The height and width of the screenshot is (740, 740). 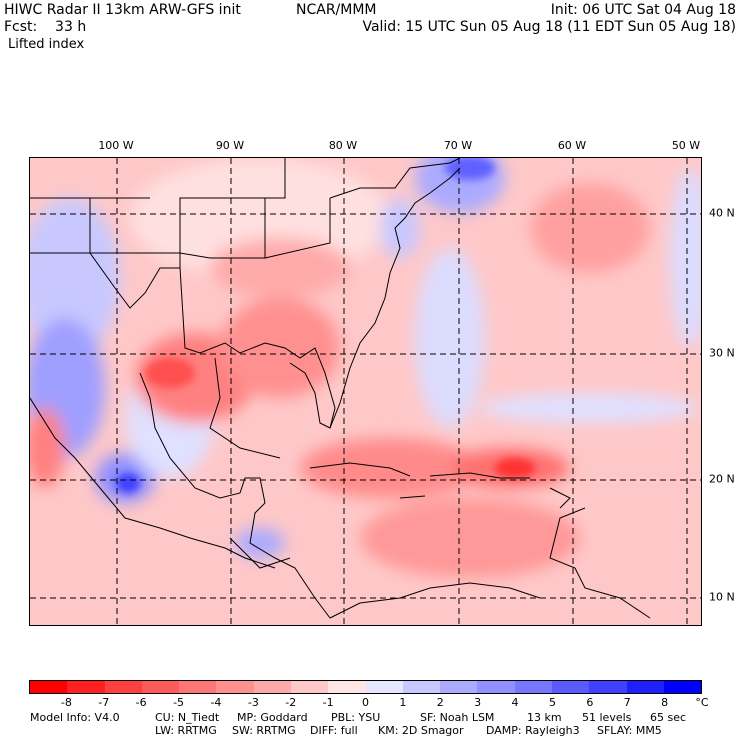 What do you see at coordinates (665, 702) in the screenshot?
I see `colorbar-tick-label: 8` at bounding box center [665, 702].